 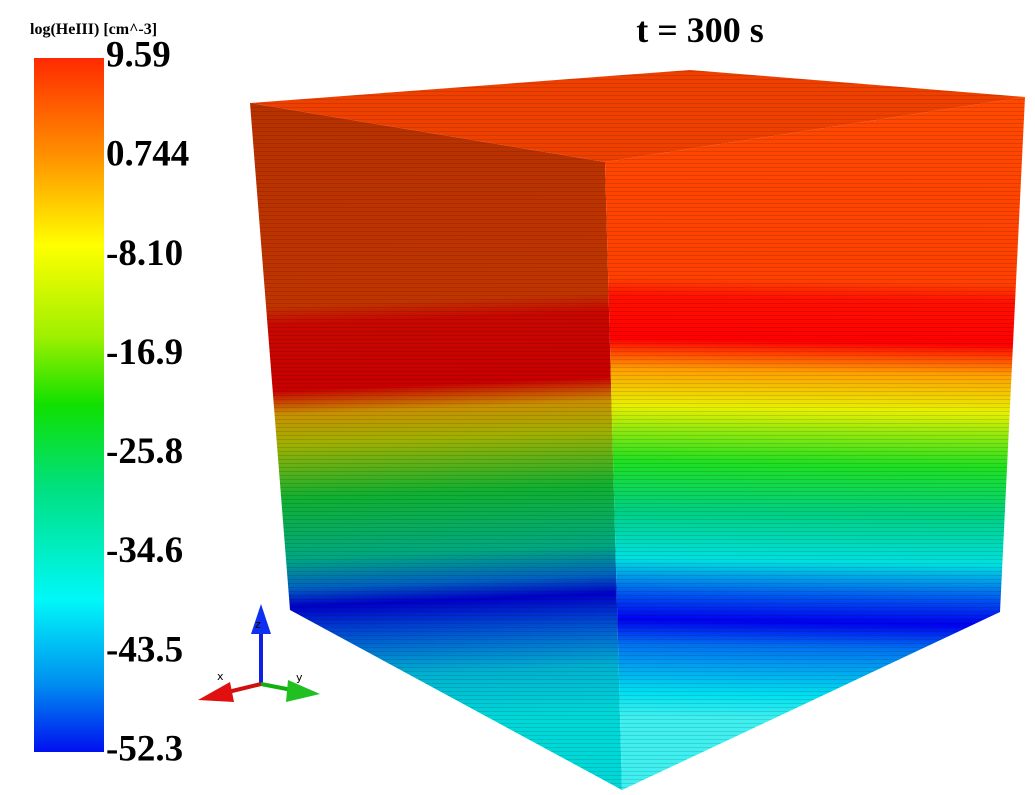 What do you see at coordinates (216, 692) in the screenshot?
I see `x-arrow` at bounding box center [216, 692].